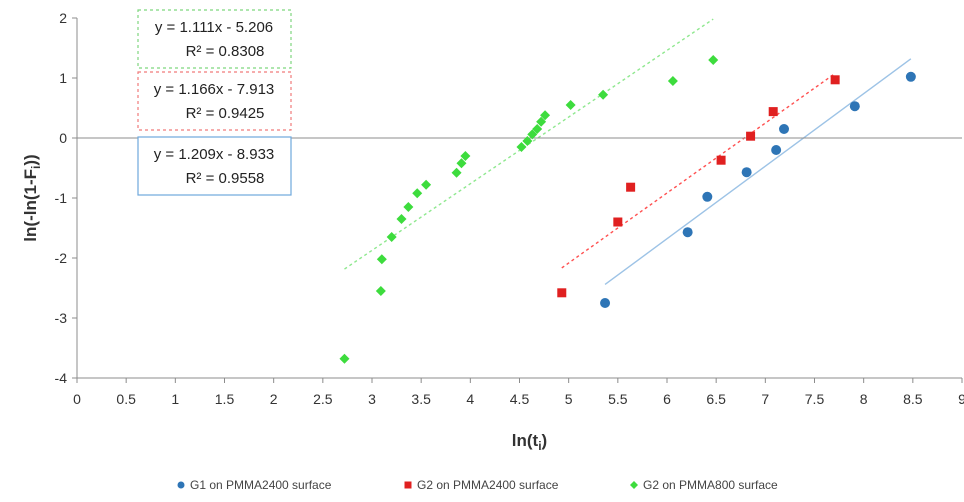  I want to click on x-tick-label: 5, so click(569, 399).